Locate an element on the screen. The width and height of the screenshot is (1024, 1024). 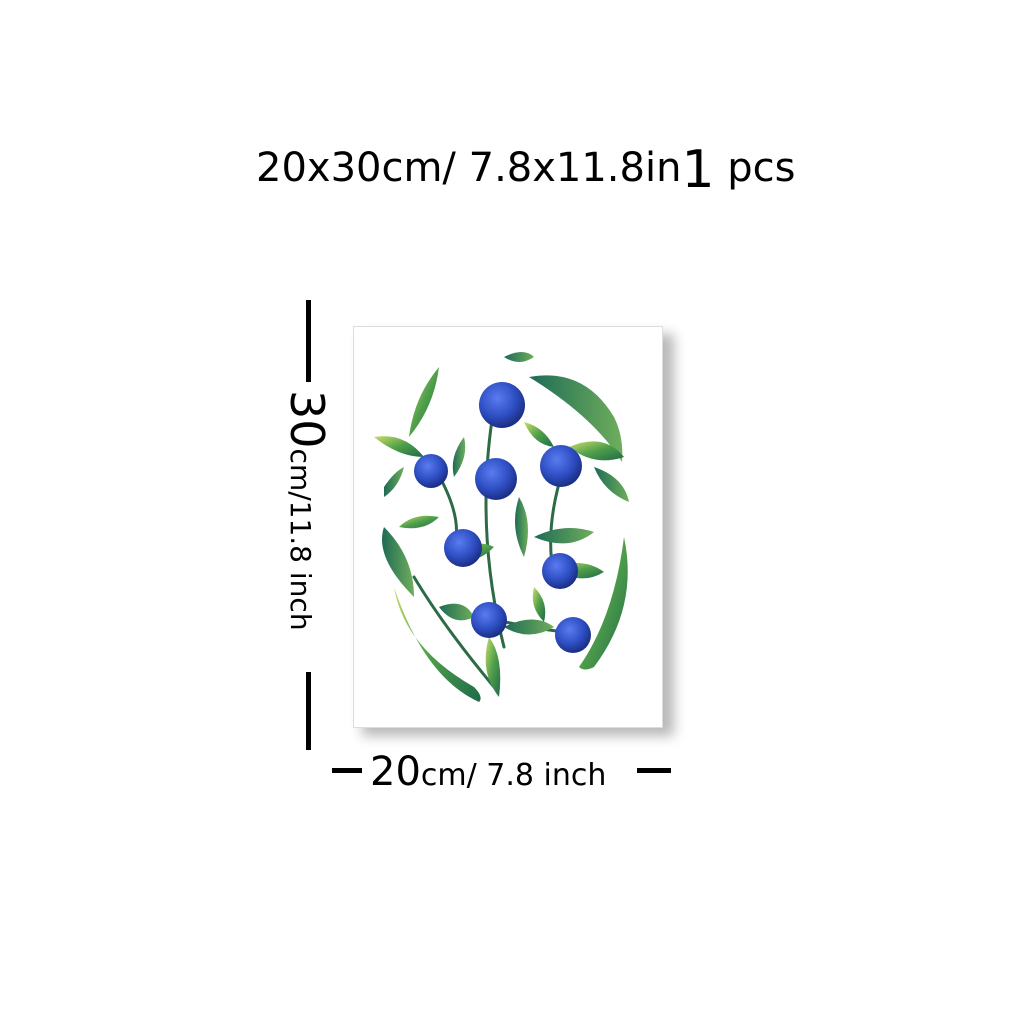
width-line-left is located at coordinates (347, 770).